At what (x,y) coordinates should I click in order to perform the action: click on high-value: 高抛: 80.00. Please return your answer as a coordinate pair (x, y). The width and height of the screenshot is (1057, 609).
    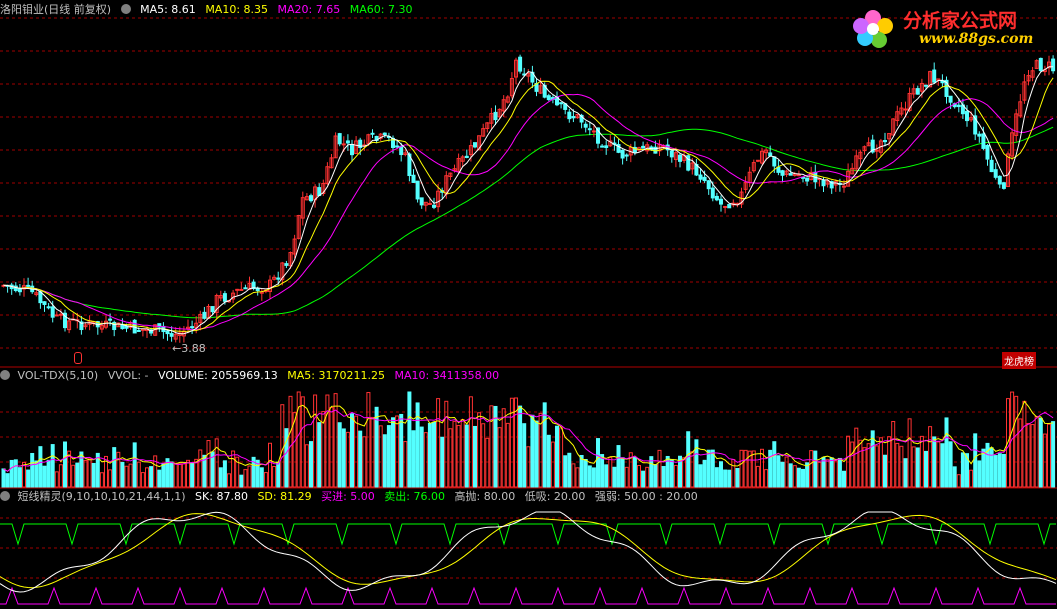
    Looking at the image, I should click on (485, 496).